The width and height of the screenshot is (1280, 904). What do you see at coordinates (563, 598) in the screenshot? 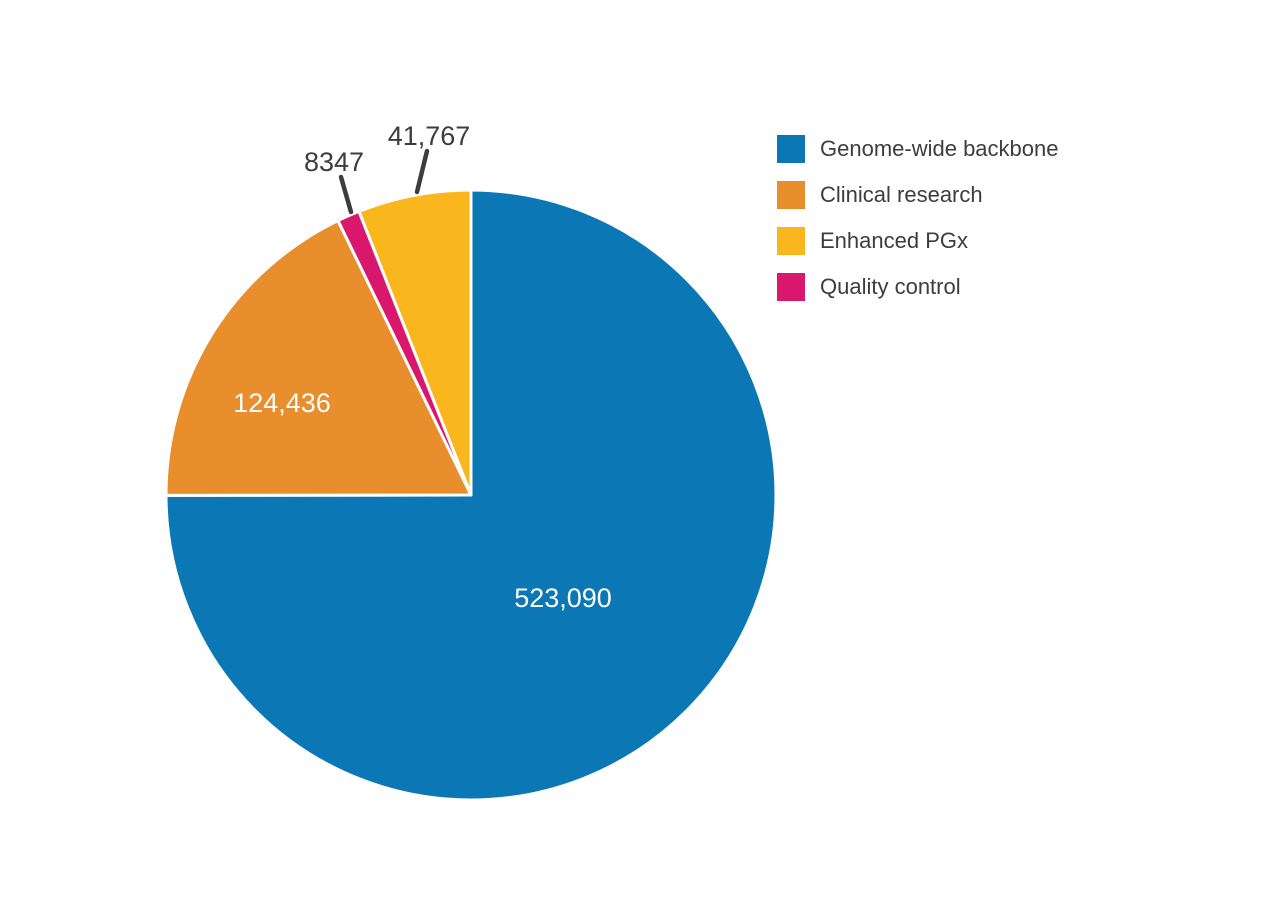
I see `slice-value-genome-wide-backbone: 523,090` at bounding box center [563, 598].